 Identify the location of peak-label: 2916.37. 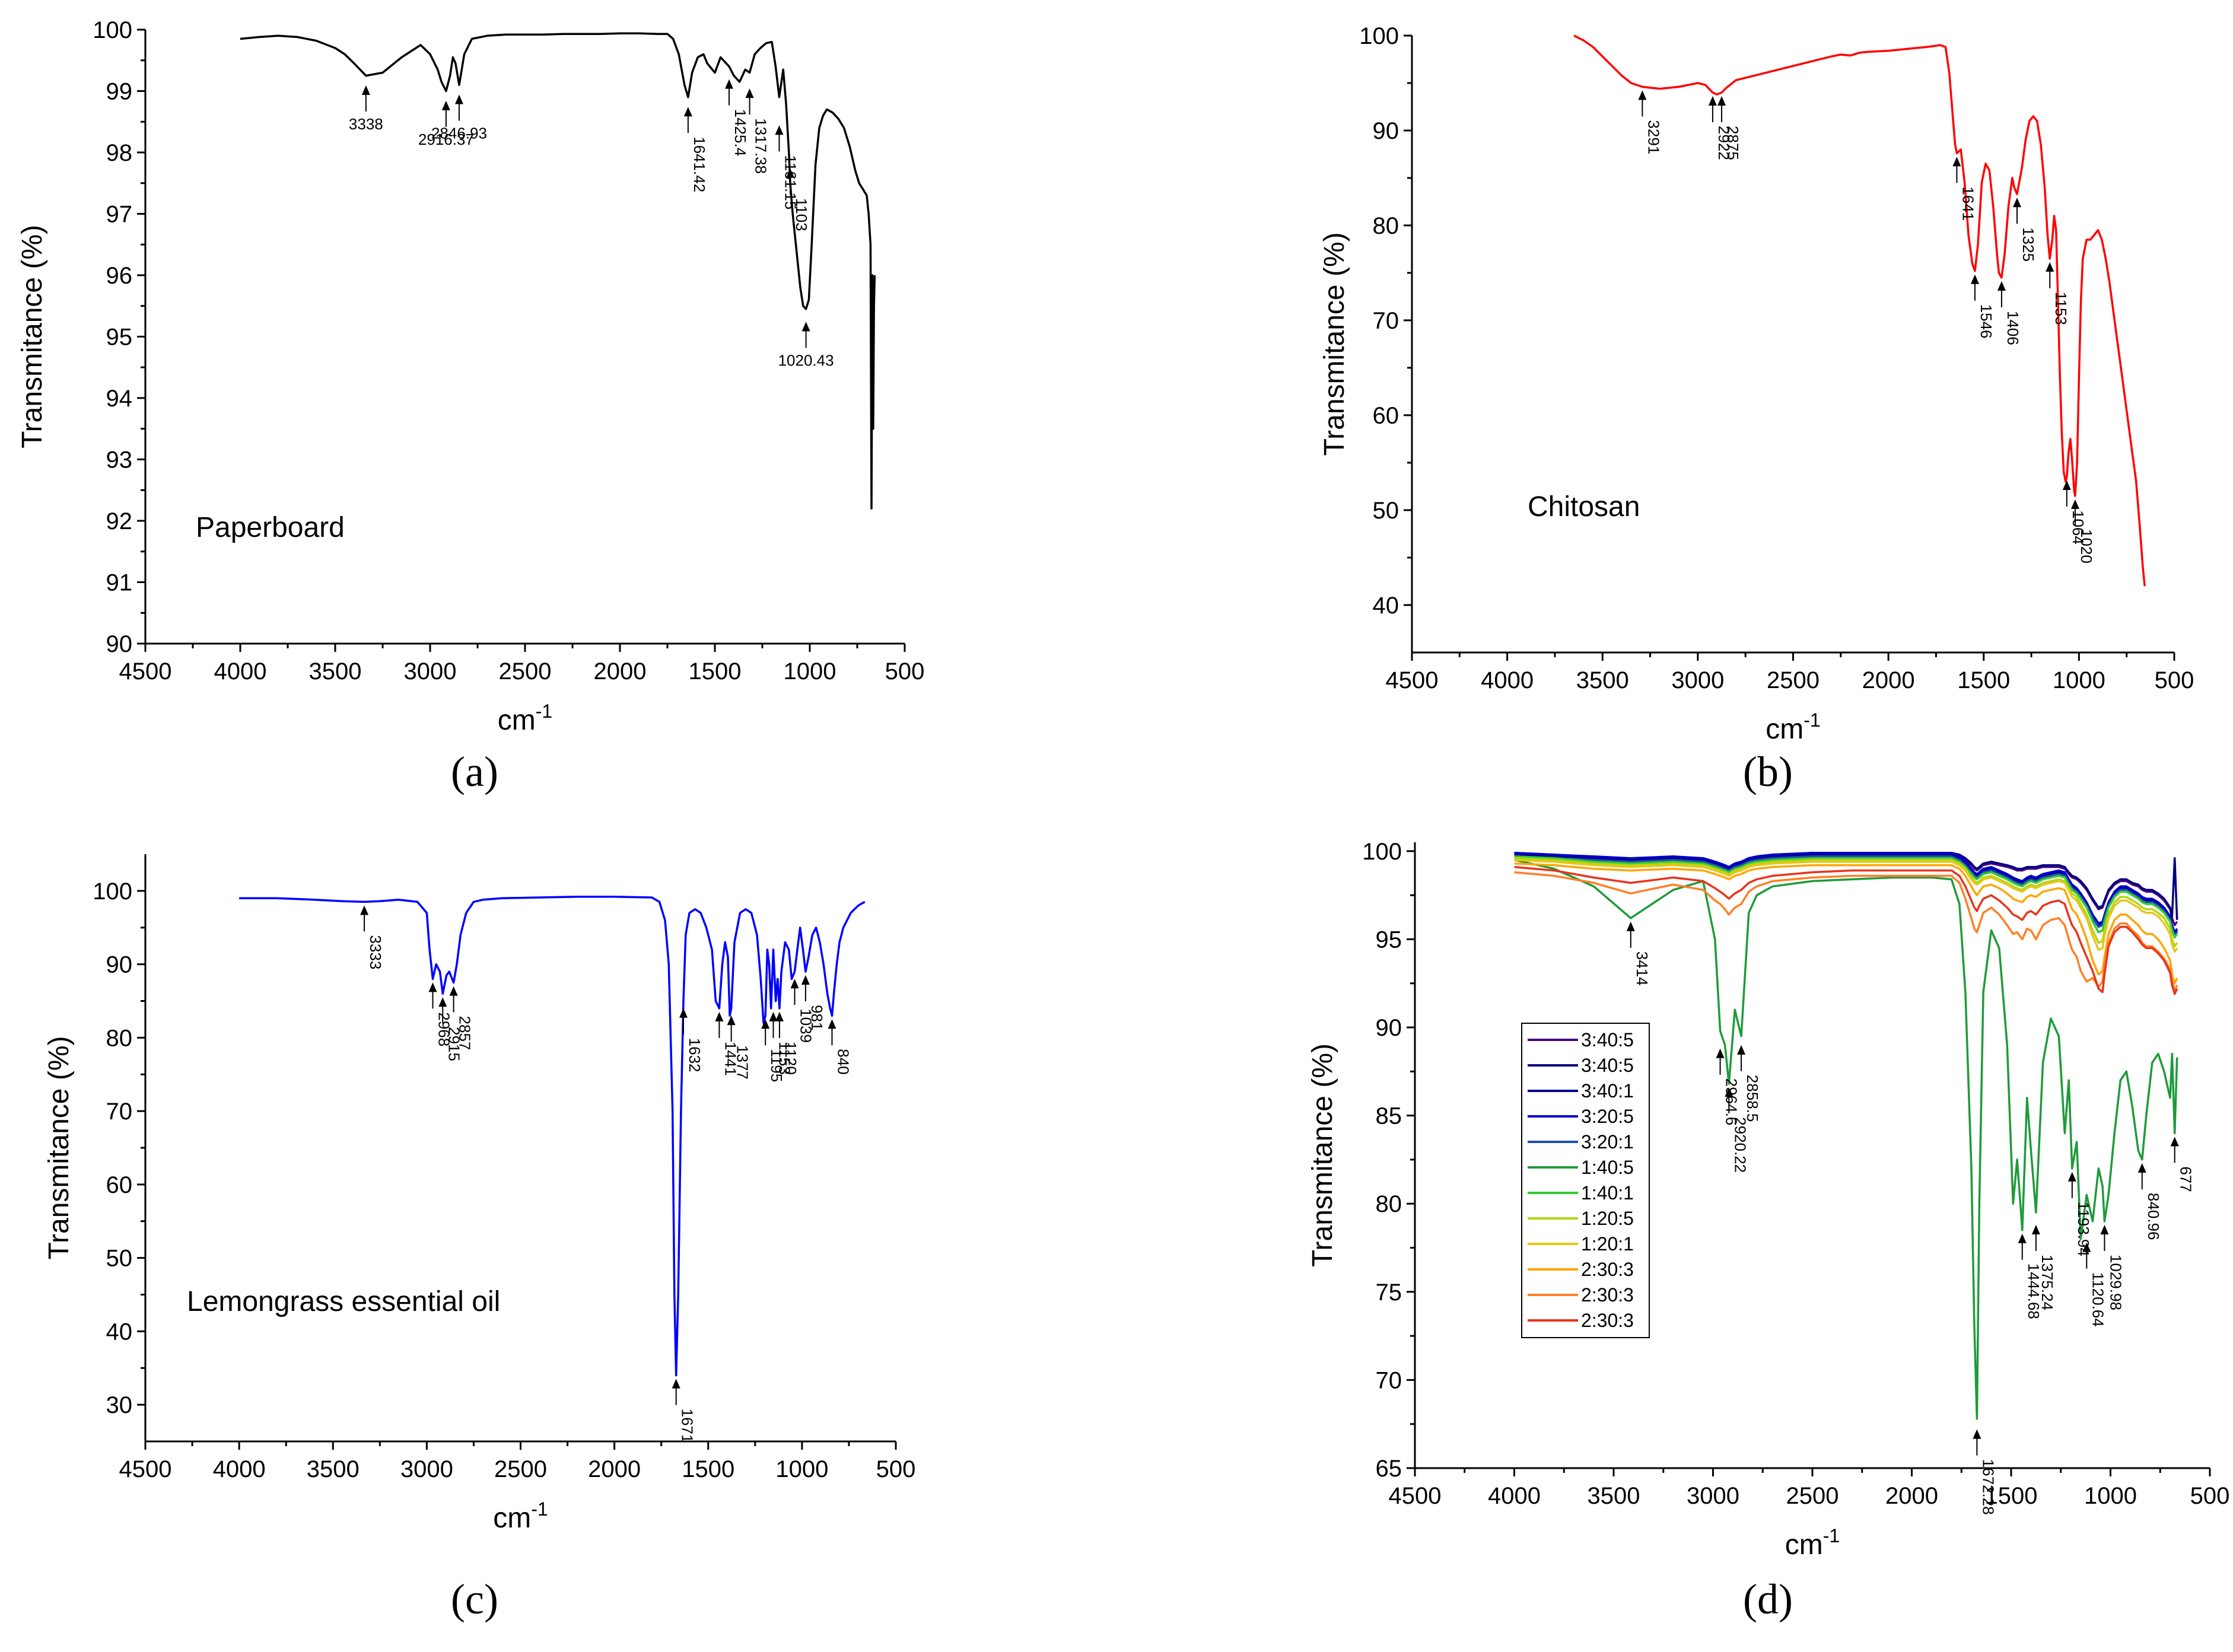
(446, 139).